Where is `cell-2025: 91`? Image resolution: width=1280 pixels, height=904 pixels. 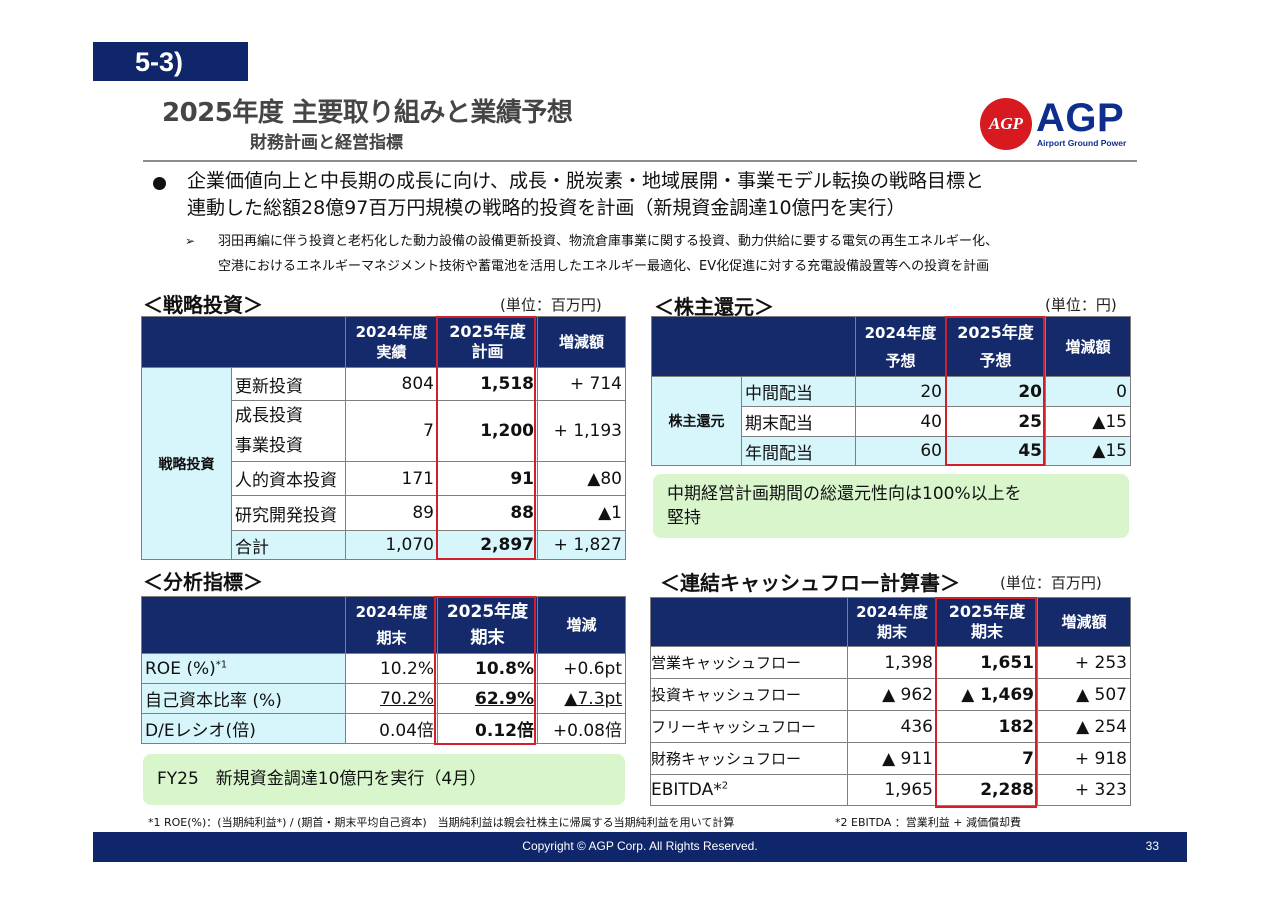 cell-2025: 91 is located at coordinates (487, 478).